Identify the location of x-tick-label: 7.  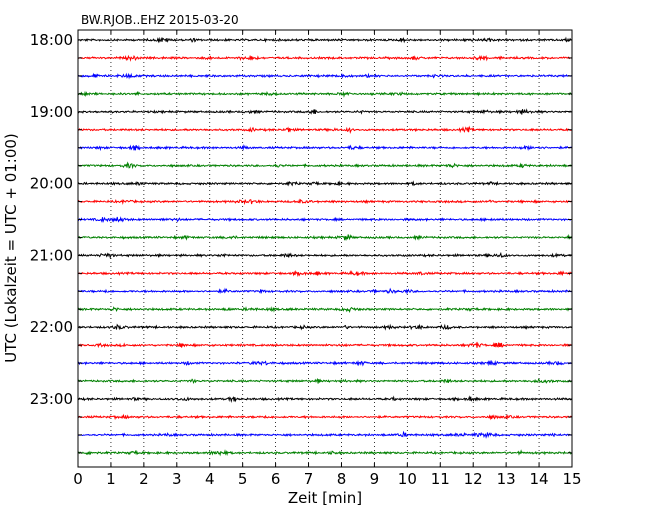
(309, 479).